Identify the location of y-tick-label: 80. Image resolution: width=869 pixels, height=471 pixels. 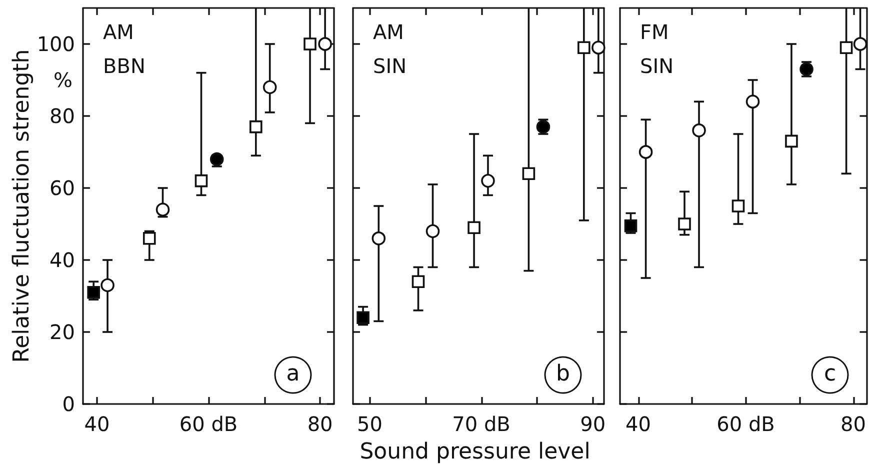
(62, 116).